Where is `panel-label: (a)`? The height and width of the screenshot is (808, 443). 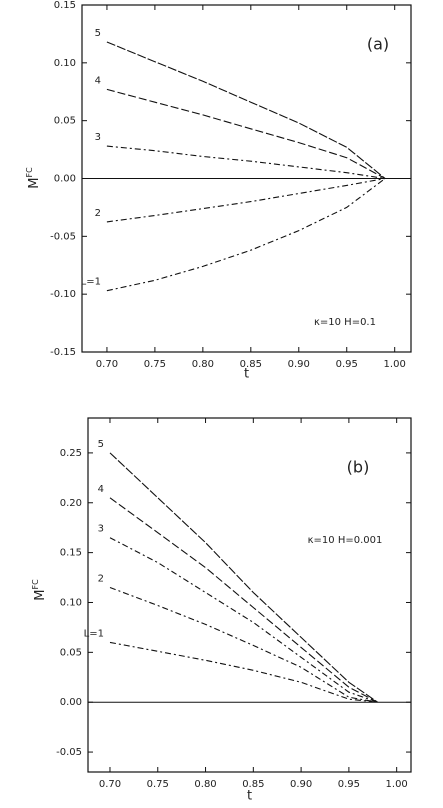
panel-label: (a) is located at coordinates (378, 44).